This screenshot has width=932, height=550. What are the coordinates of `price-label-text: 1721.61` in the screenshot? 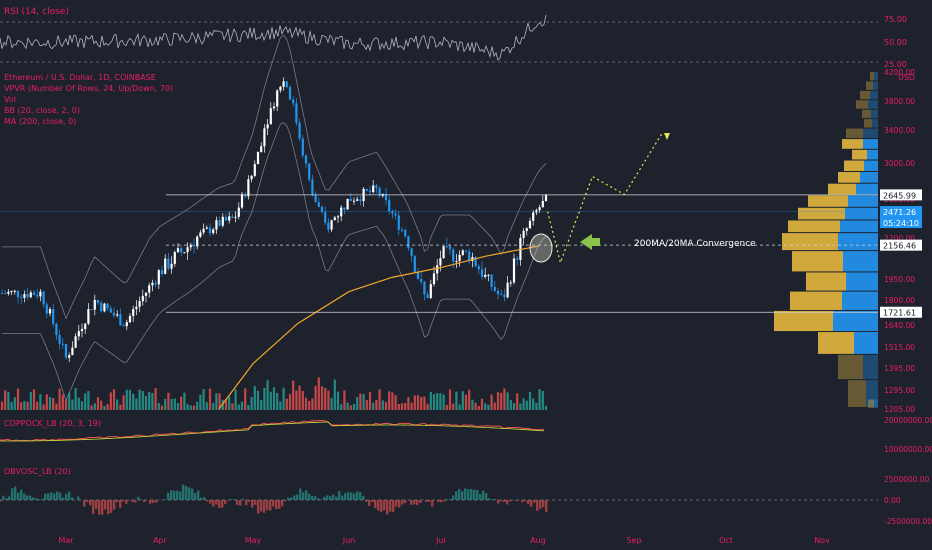 It's located at (899, 313).